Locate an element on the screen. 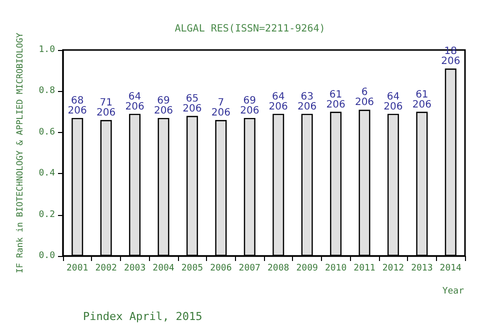  x-tick-label: 2014 is located at coordinates (451, 269).